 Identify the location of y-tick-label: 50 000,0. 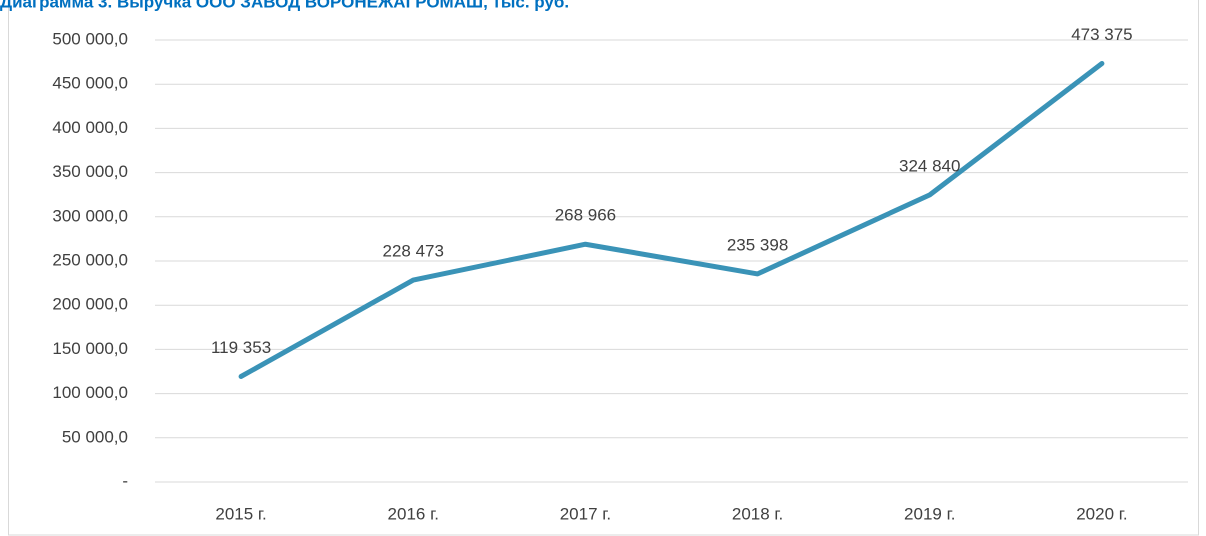
(95, 436).